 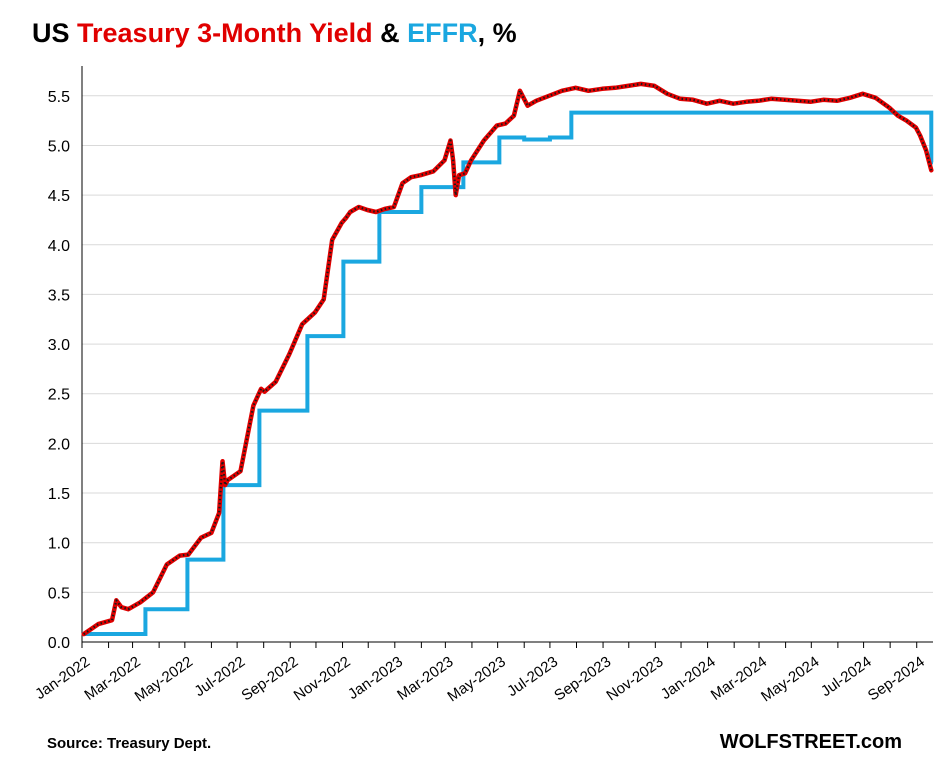 What do you see at coordinates (497, 33) in the screenshot?
I see `title-suffix: , %` at bounding box center [497, 33].